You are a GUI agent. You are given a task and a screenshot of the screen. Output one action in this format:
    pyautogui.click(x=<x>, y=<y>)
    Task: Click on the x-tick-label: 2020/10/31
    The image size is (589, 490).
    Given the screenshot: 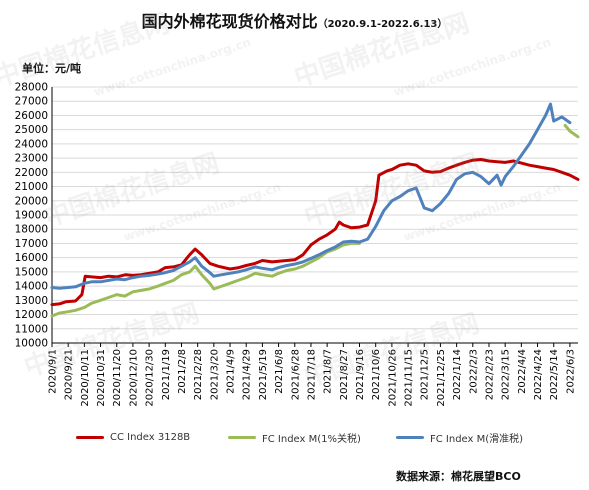 What is the action you would take?
    pyautogui.click(x=101, y=378)
    